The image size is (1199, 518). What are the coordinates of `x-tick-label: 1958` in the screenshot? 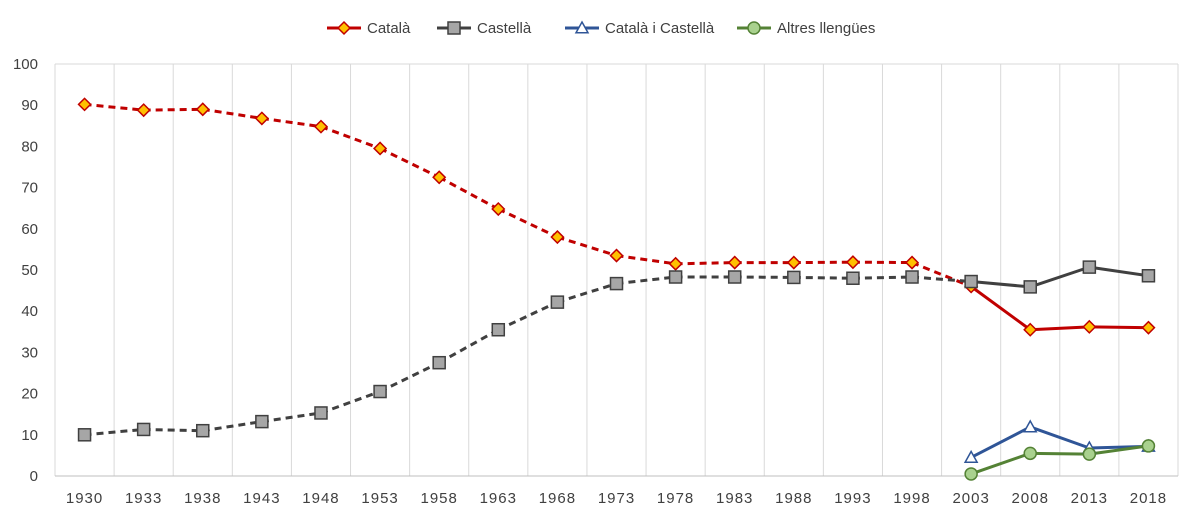 It's located at (438, 498).